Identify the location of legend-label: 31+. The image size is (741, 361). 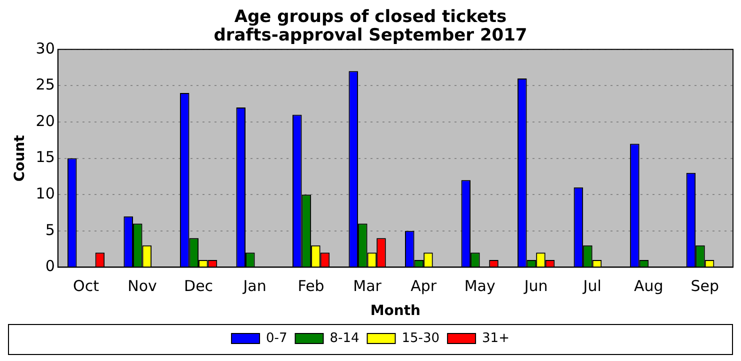
(496, 338).